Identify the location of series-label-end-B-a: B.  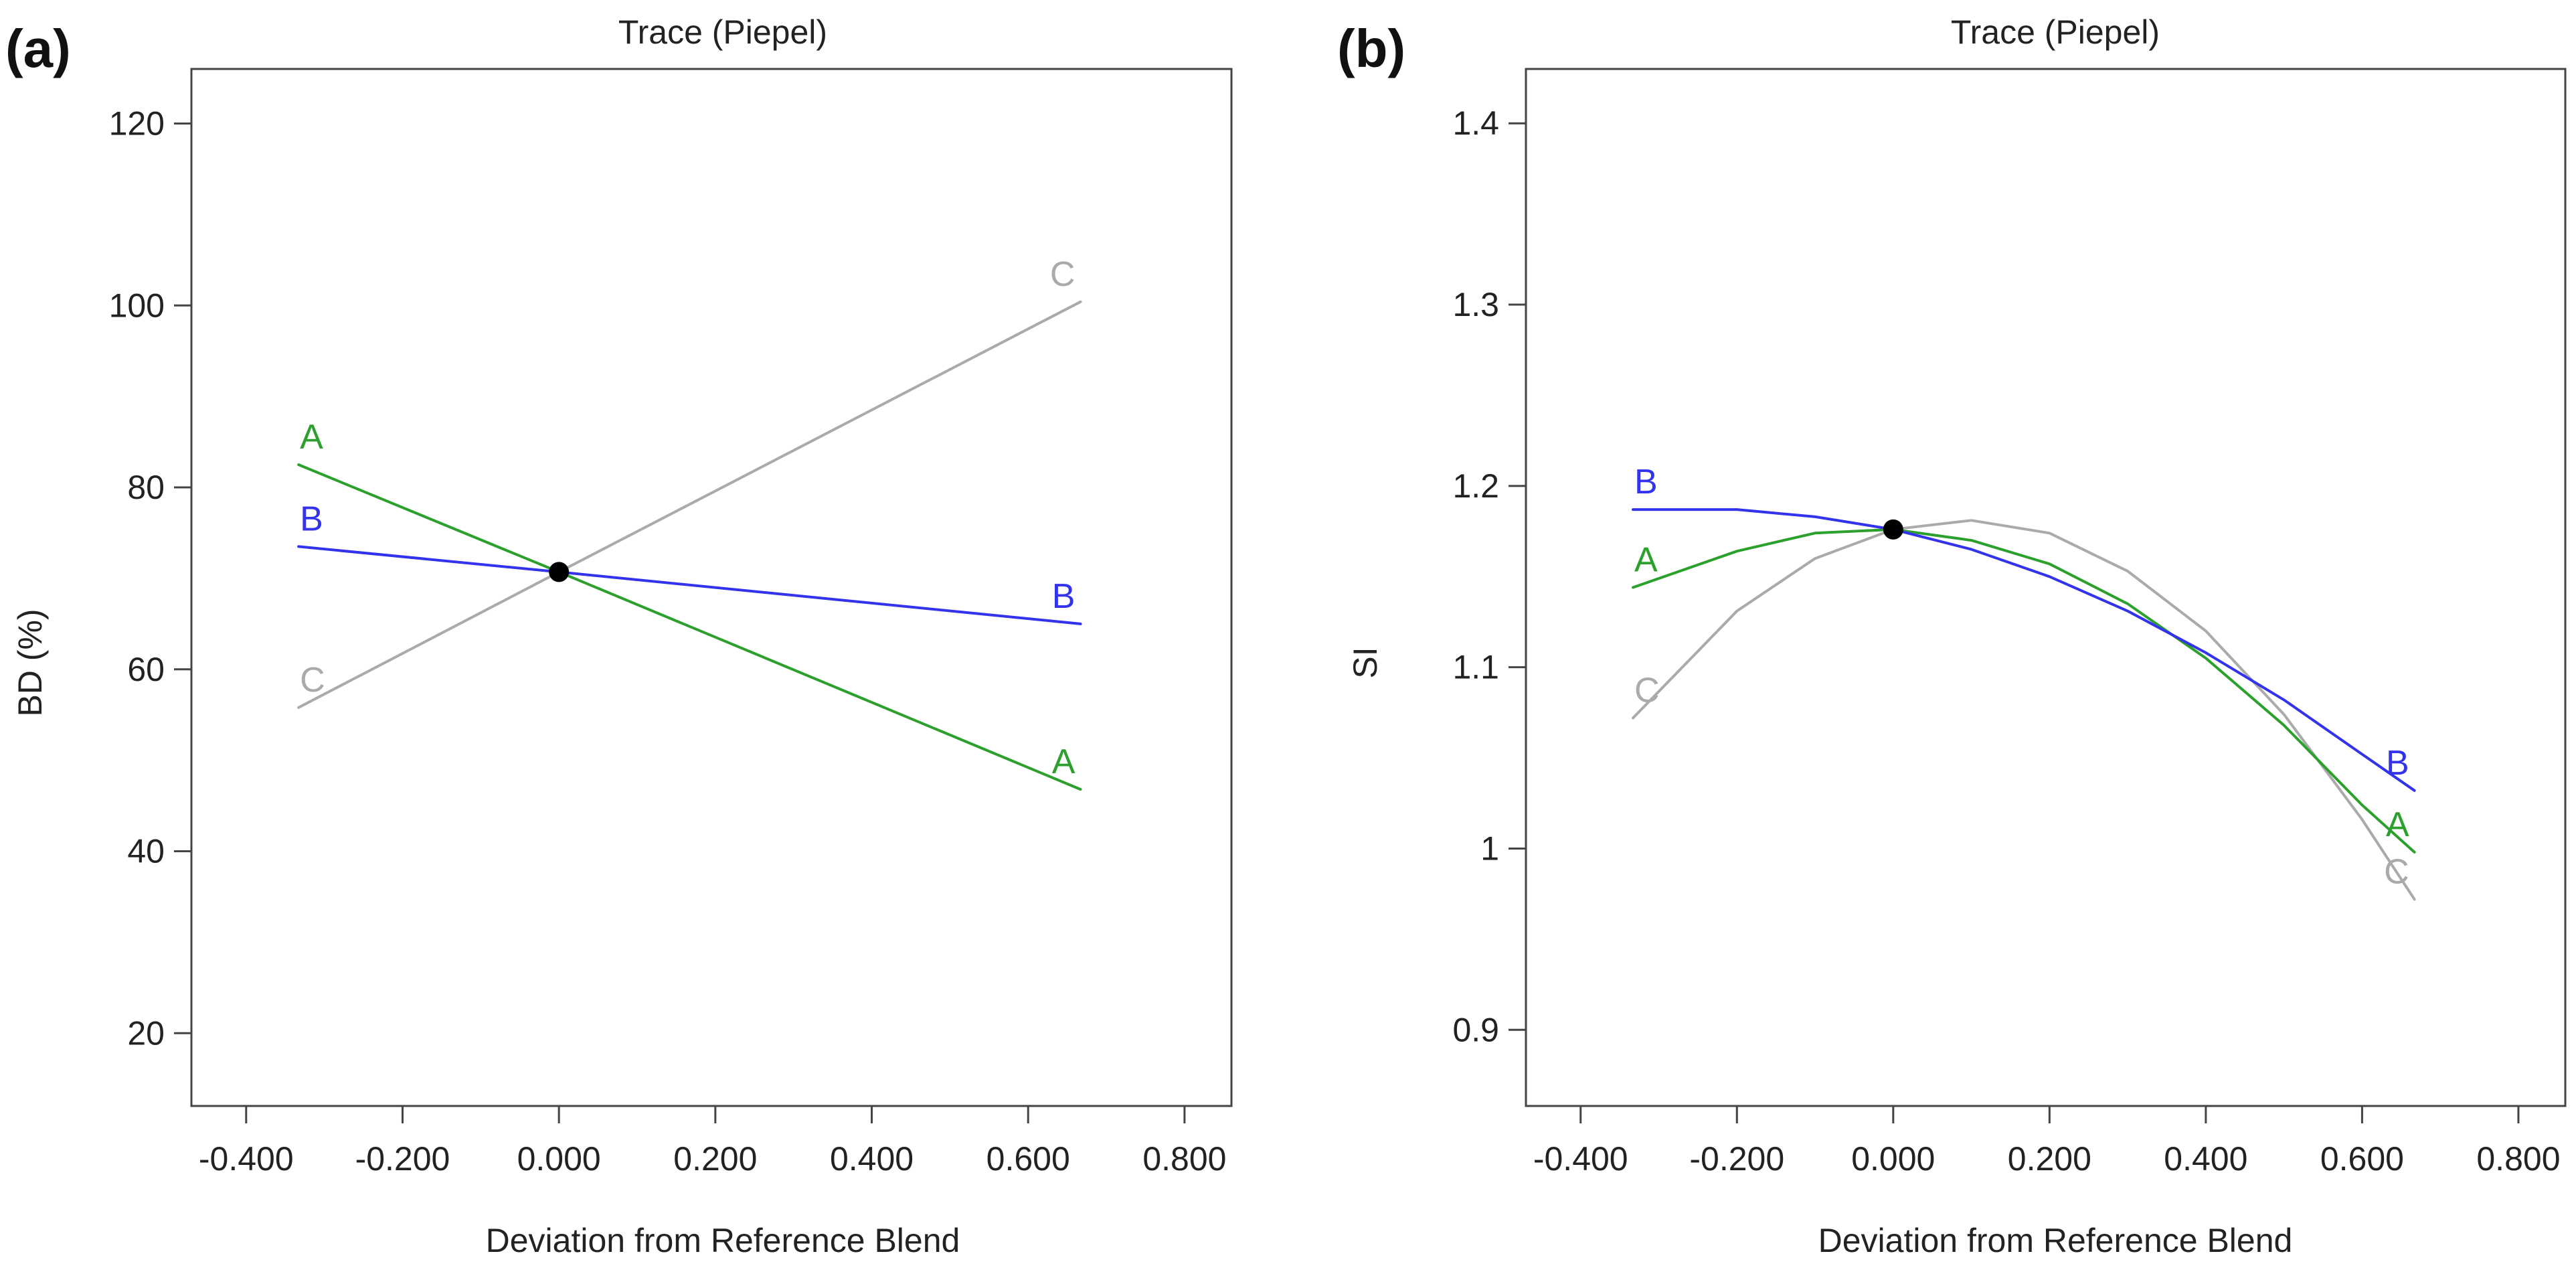
(1064, 596).